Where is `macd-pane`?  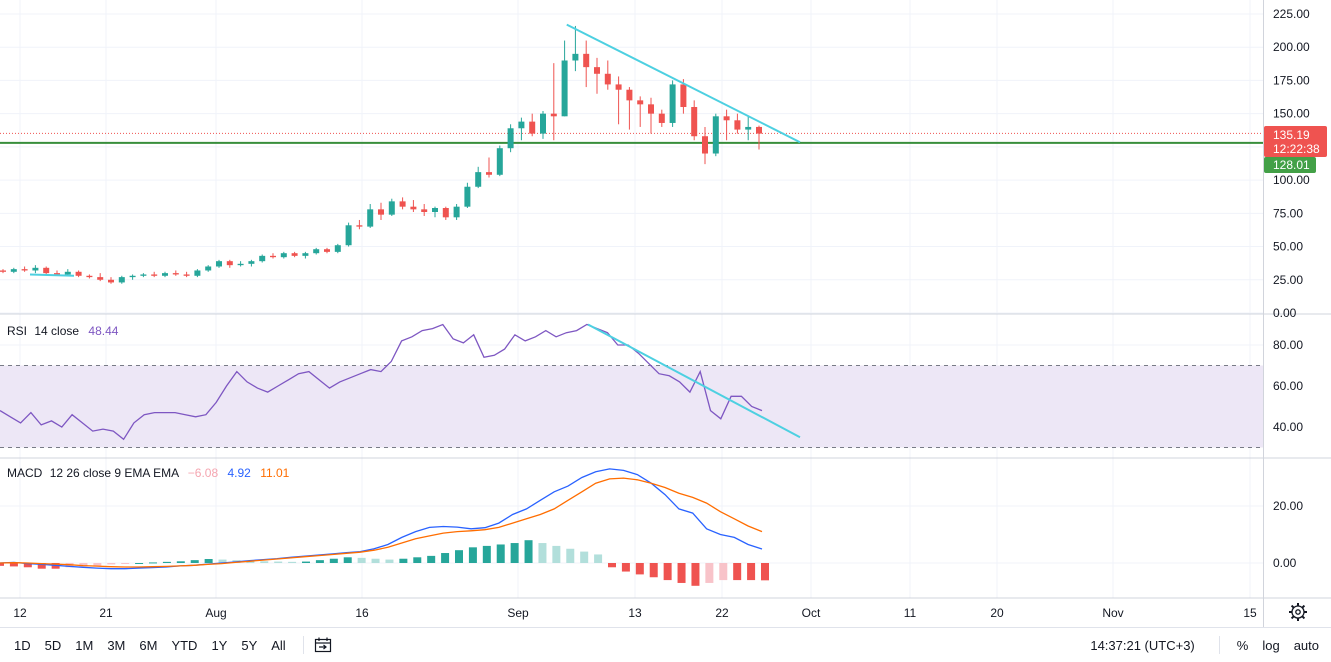 macd-pane is located at coordinates (384, 527).